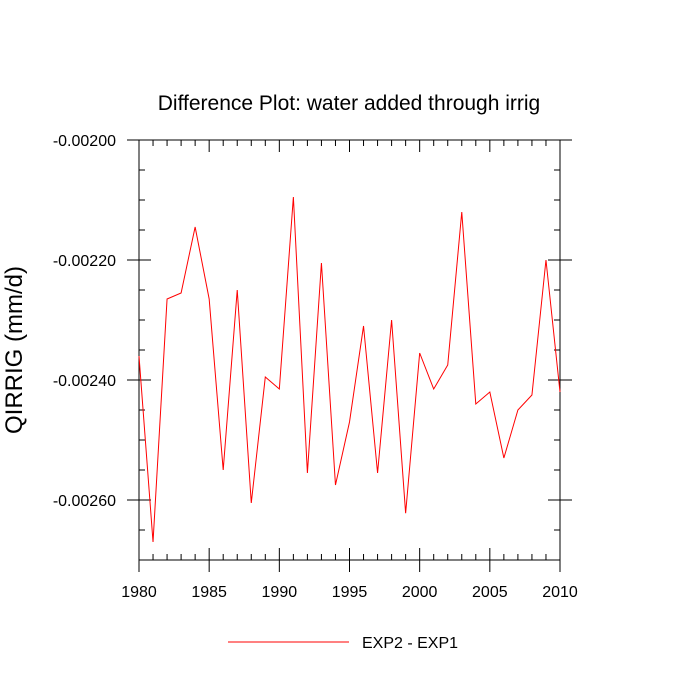 Image resolution: width=700 pixels, height=700 pixels. I want to click on x-tick-label: 2010, so click(560, 592).